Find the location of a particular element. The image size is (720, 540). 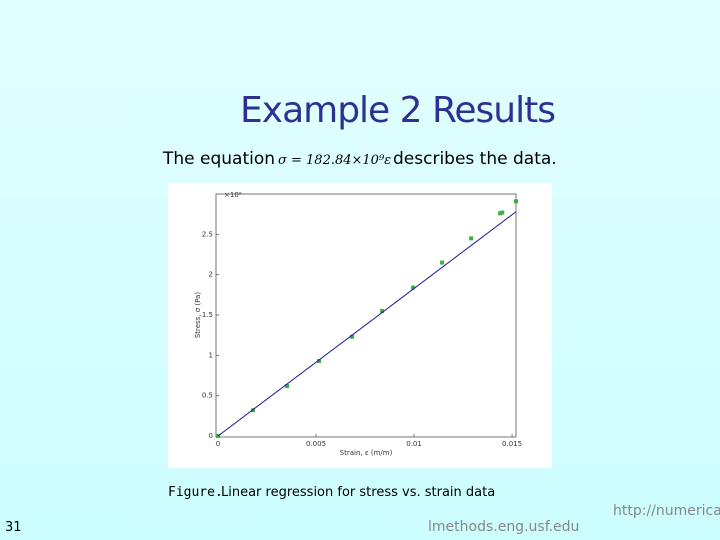

x-tick-label: 0.015 is located at coordinates (512, 444).